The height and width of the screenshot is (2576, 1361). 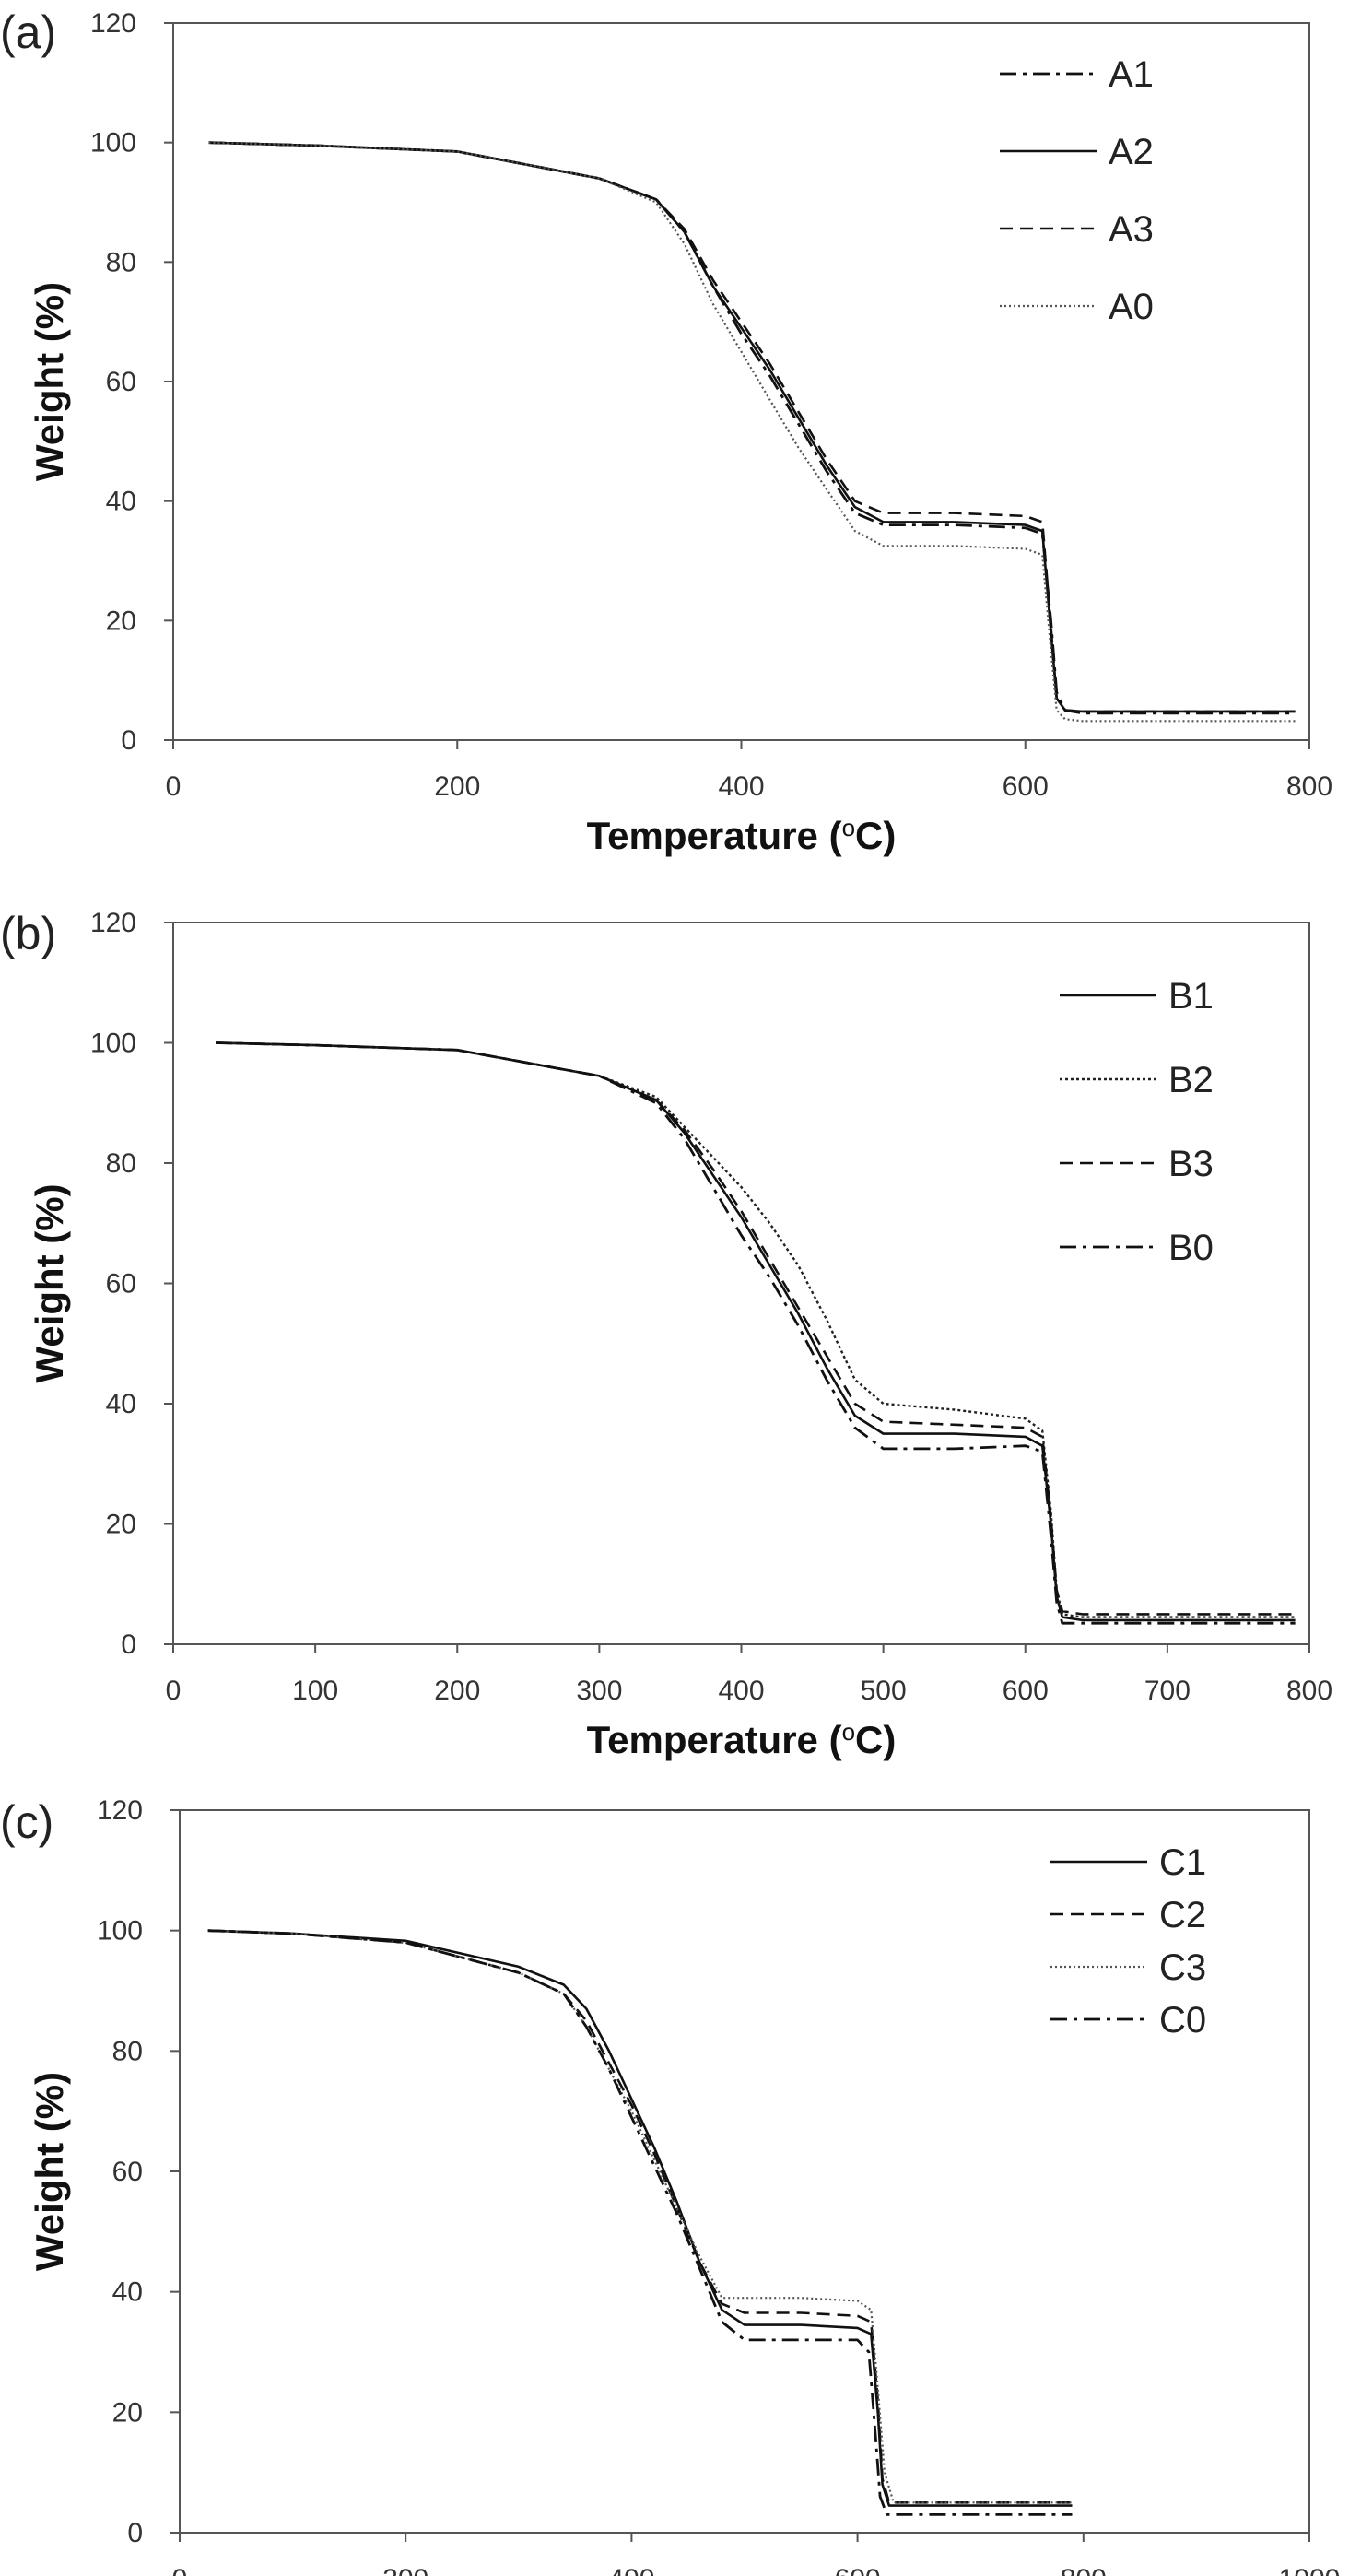 I want to click on x-tick-label: 300, so click(x=599, y=1691).